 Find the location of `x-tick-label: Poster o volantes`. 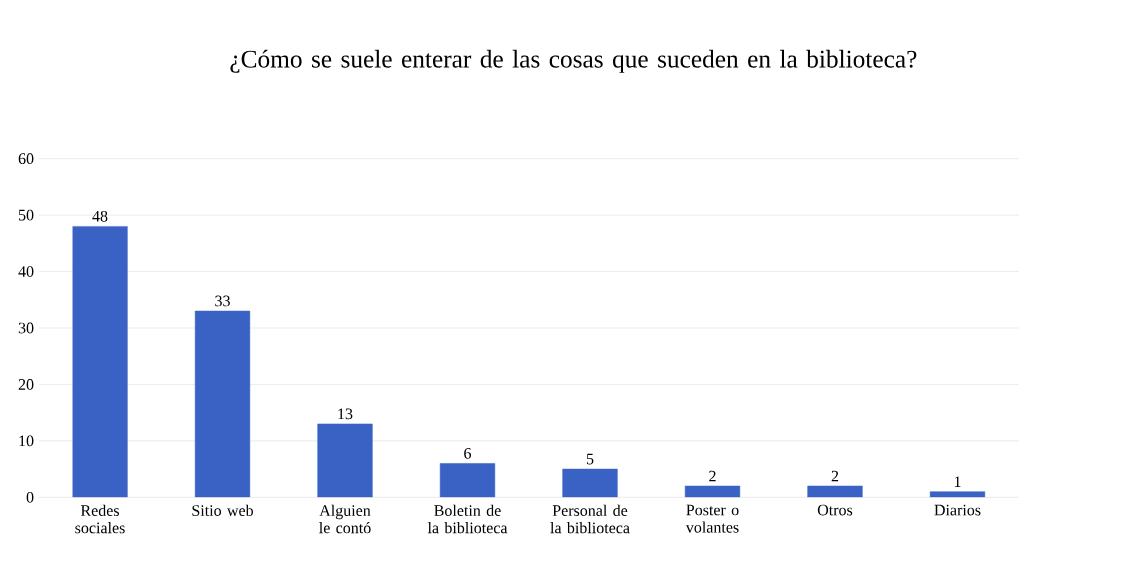

x-tick-label: Poster o volantes is located at coordinates (712, 518).